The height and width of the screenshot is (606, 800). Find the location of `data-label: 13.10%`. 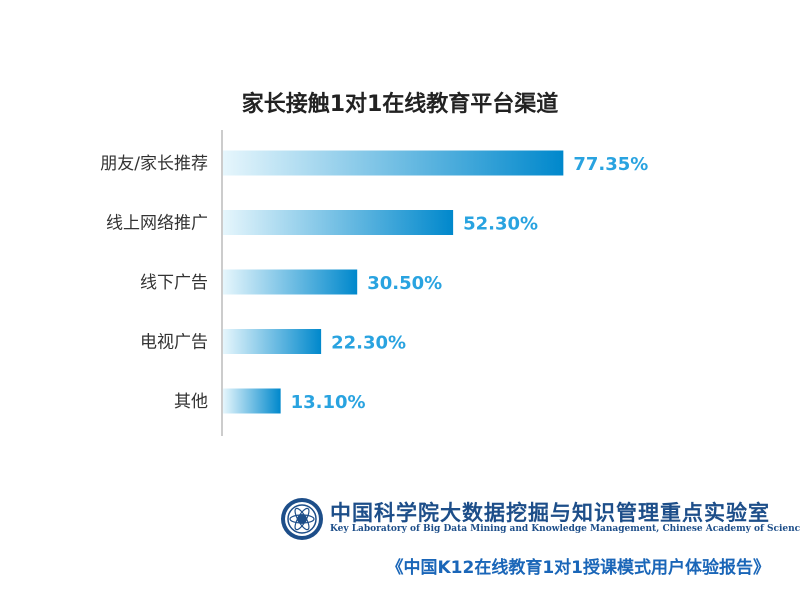

data-label: 13.10% is located at coordinates (328, 402).